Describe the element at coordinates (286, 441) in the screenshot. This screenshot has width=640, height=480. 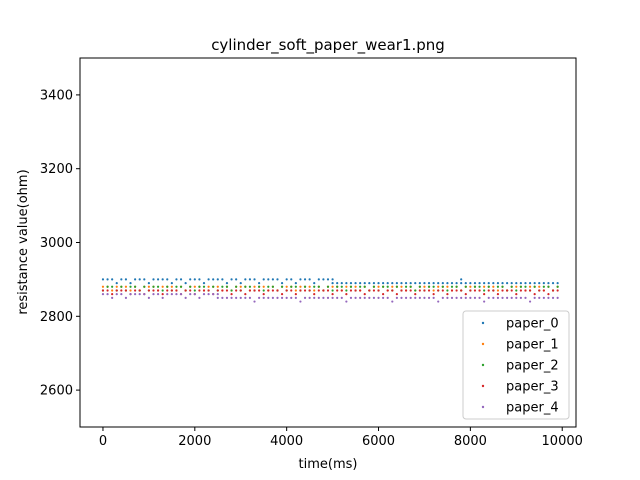
I see `x-tick-label: 4000` at that location.